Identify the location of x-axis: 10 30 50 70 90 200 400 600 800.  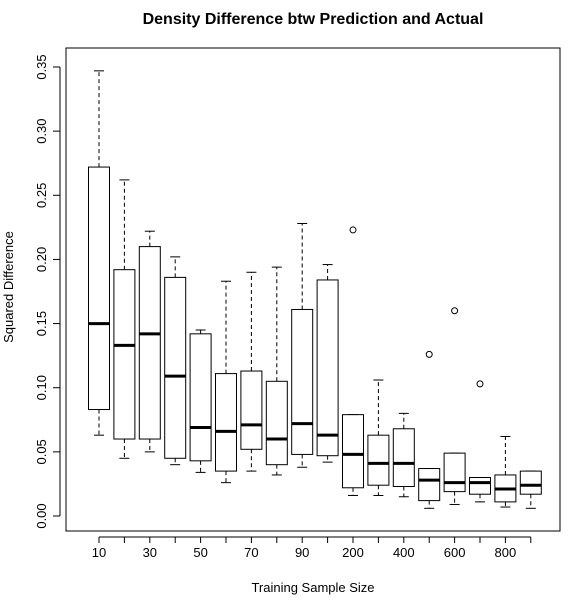
(312, 548).